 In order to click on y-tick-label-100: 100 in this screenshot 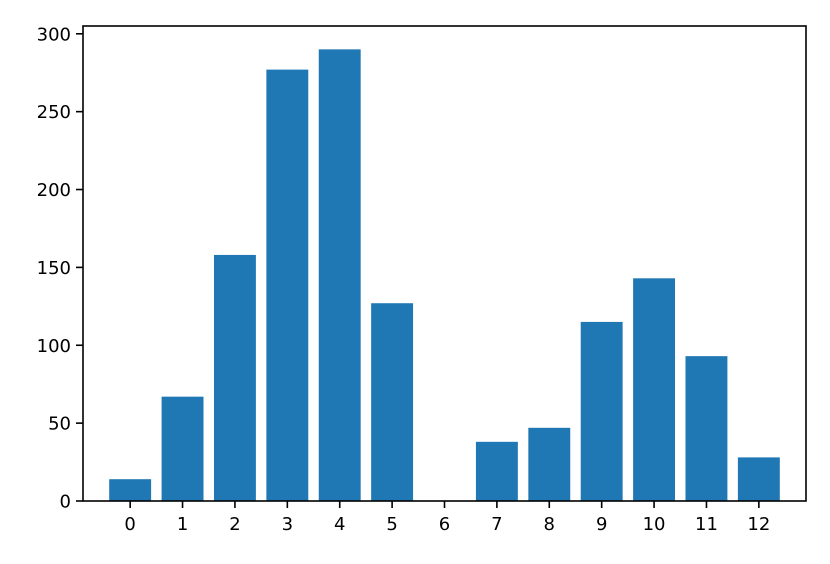, I will do `click(54, 346)`.